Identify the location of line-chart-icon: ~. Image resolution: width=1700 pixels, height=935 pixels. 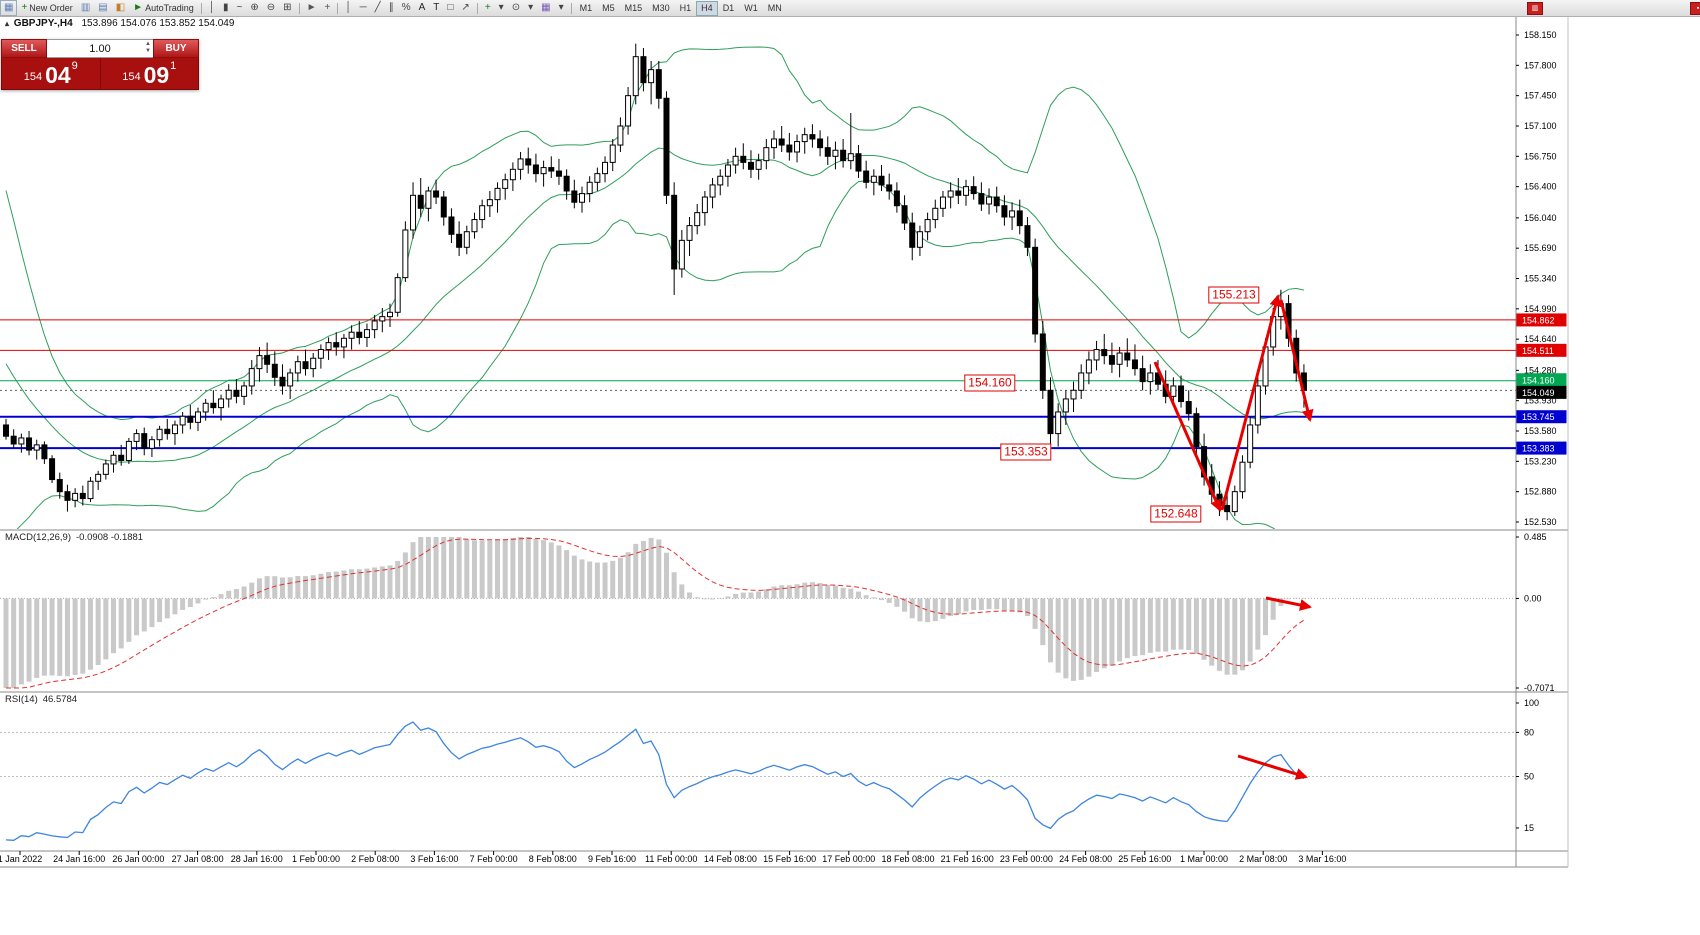
(240, 8).